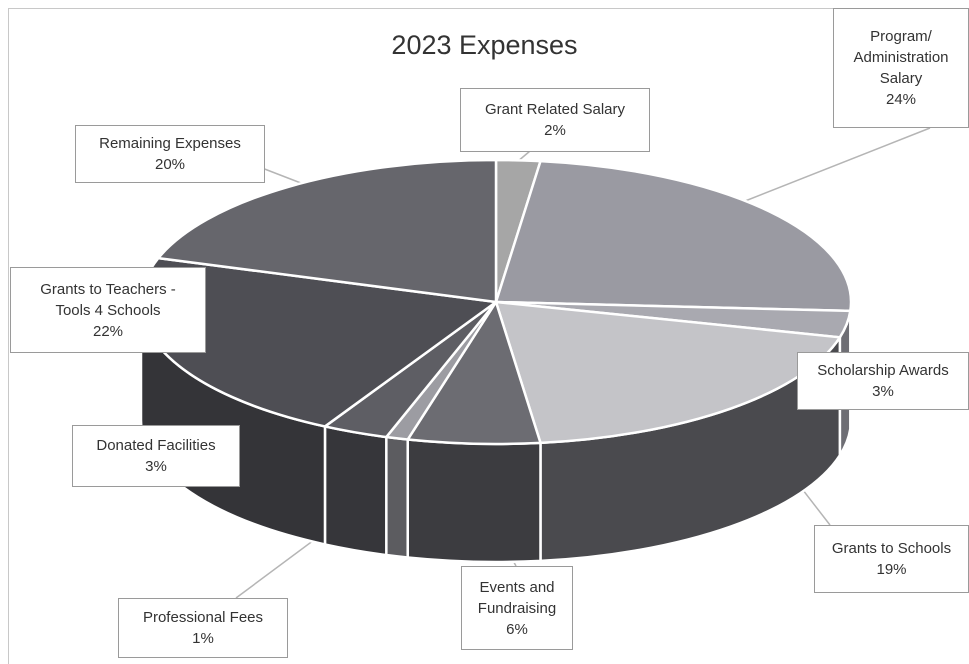 The width and height of the screenshot is (969, 664). Describe the element at coordinates (170, 154) in the screenshot. I see `callout-remaining-expenses: Remaining Expenses 20%` at that location.